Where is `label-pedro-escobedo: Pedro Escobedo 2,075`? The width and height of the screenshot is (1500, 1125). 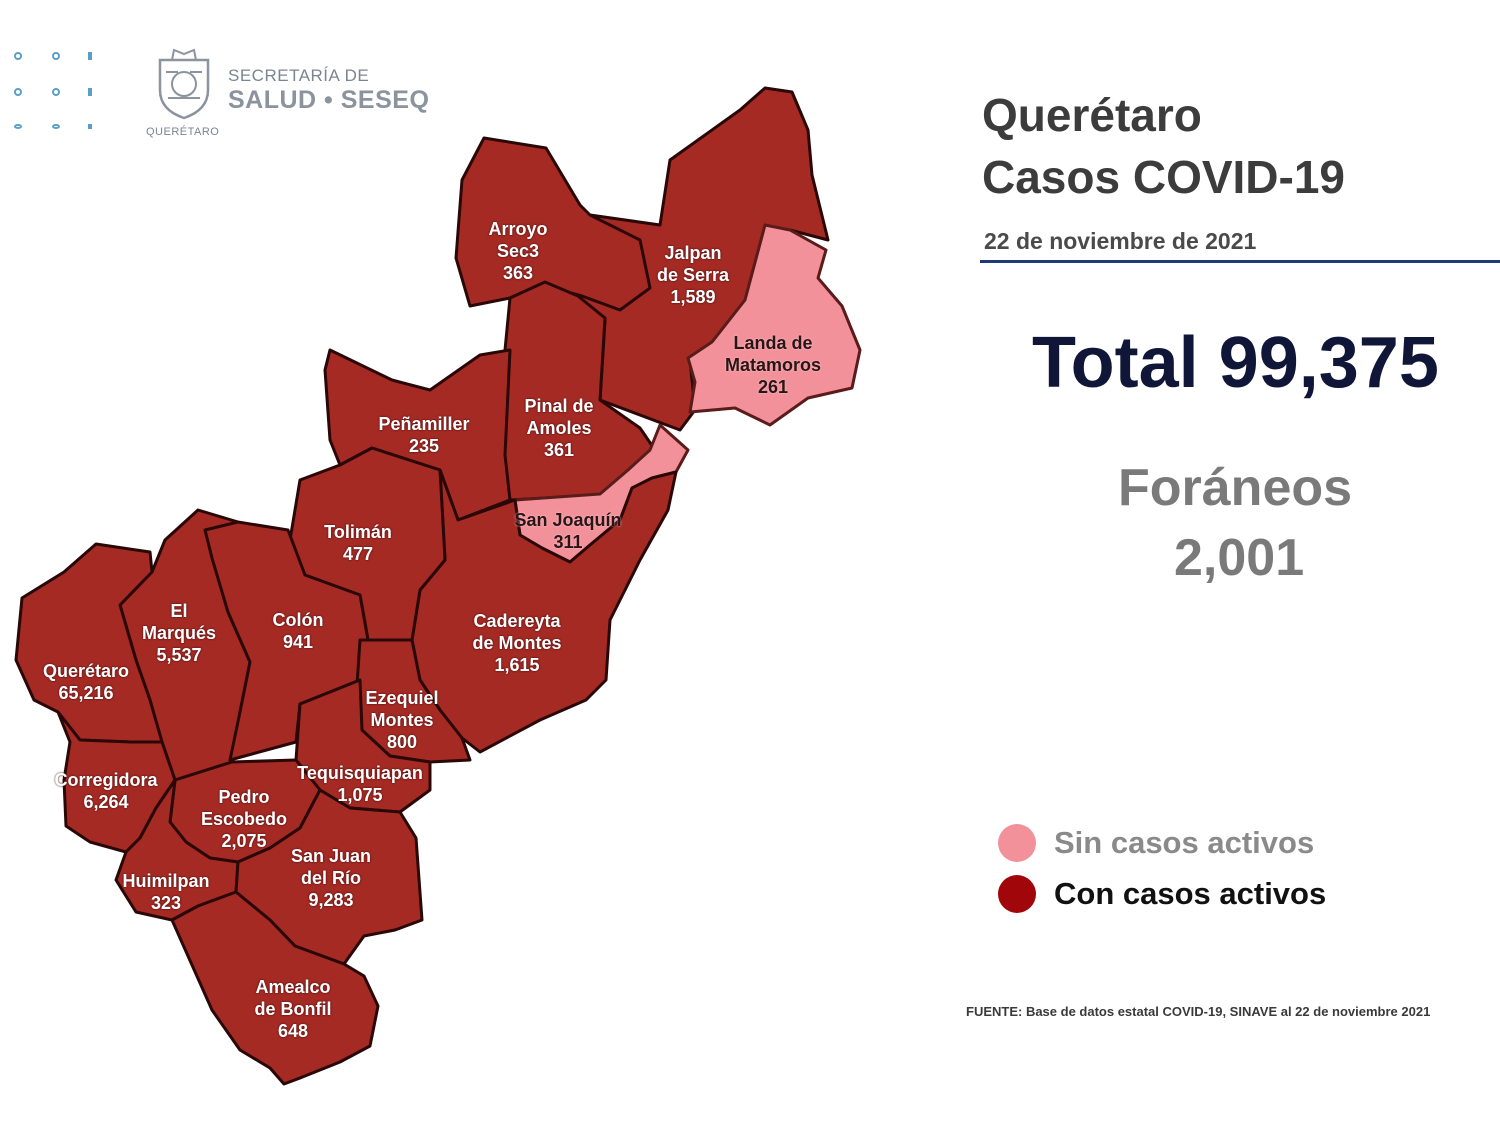
label-pedro-escobedo: Pedro Escobedo 2,075 is located at coordinates (244, 819).